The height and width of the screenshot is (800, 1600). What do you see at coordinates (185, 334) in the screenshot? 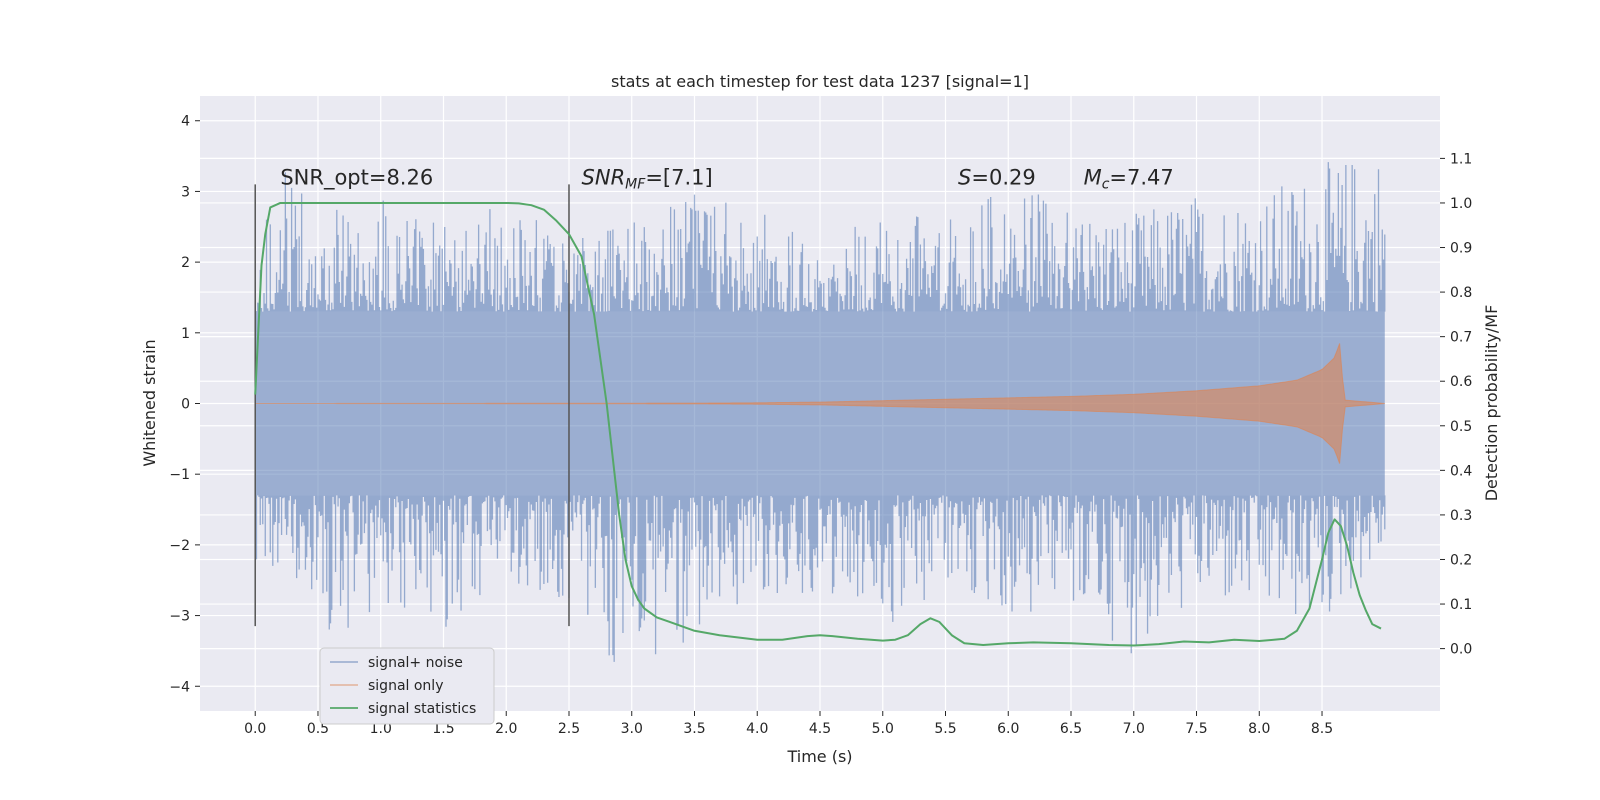
I see `y-tick-label: 1` at bounding box center [185, 334].